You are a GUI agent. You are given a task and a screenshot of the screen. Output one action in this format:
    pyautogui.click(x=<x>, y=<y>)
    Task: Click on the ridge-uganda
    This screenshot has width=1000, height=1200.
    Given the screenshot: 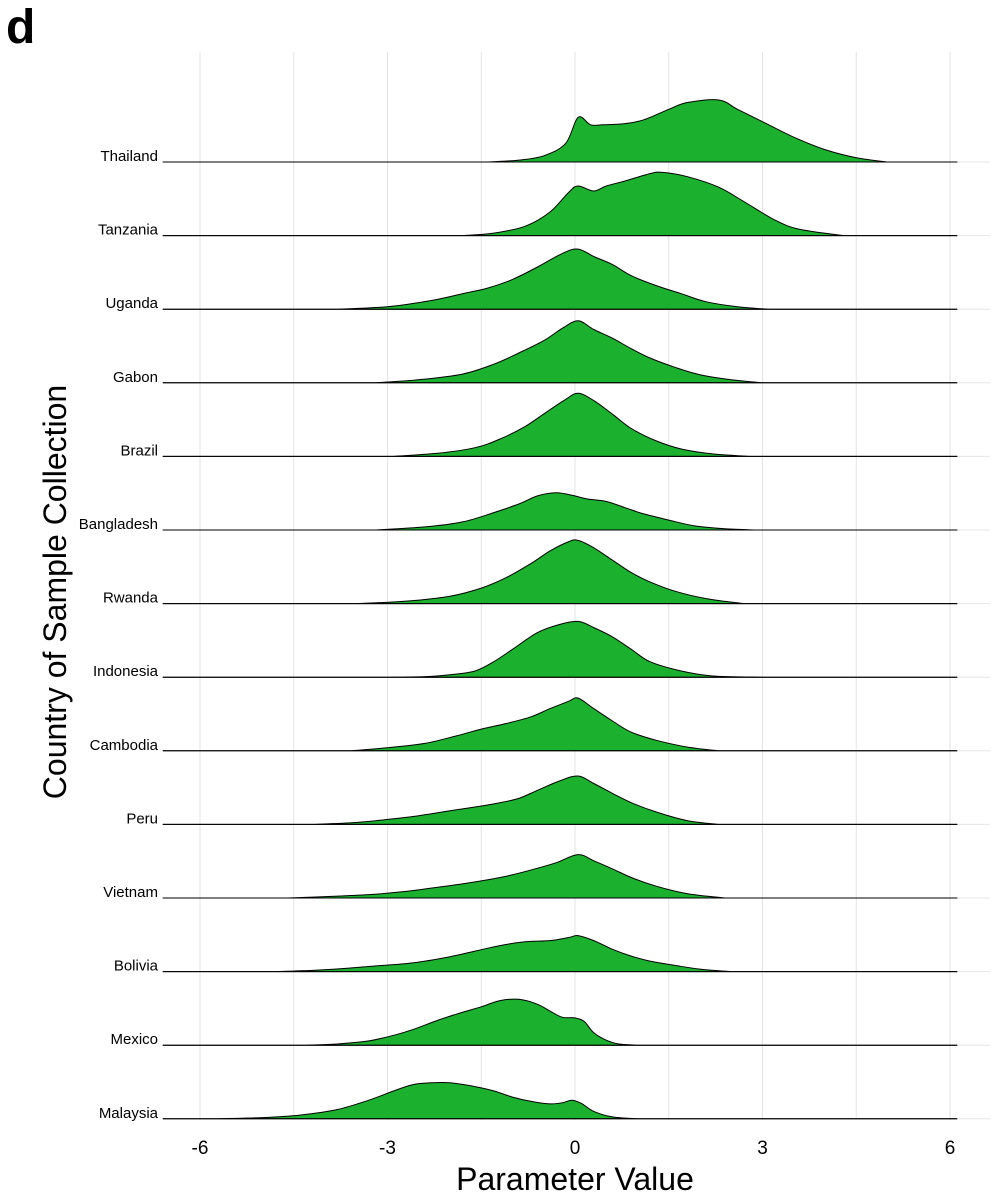 What is the action you would take?
    pyautogui.click(x=560, y=279)
    